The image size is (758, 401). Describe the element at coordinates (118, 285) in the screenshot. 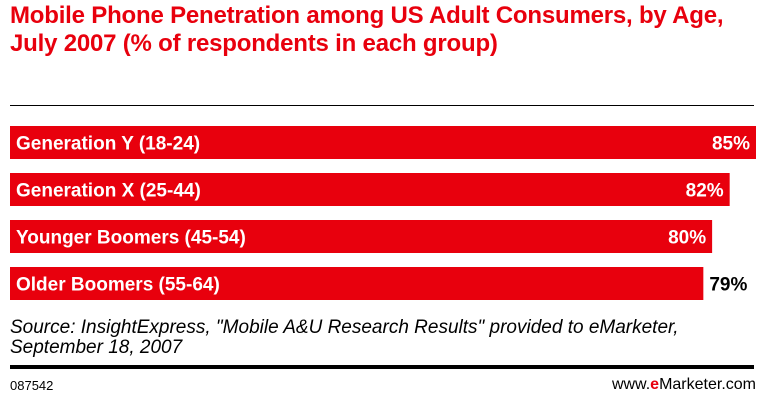

I see `category-label-3: Older Boomers (55-64)` at that location.